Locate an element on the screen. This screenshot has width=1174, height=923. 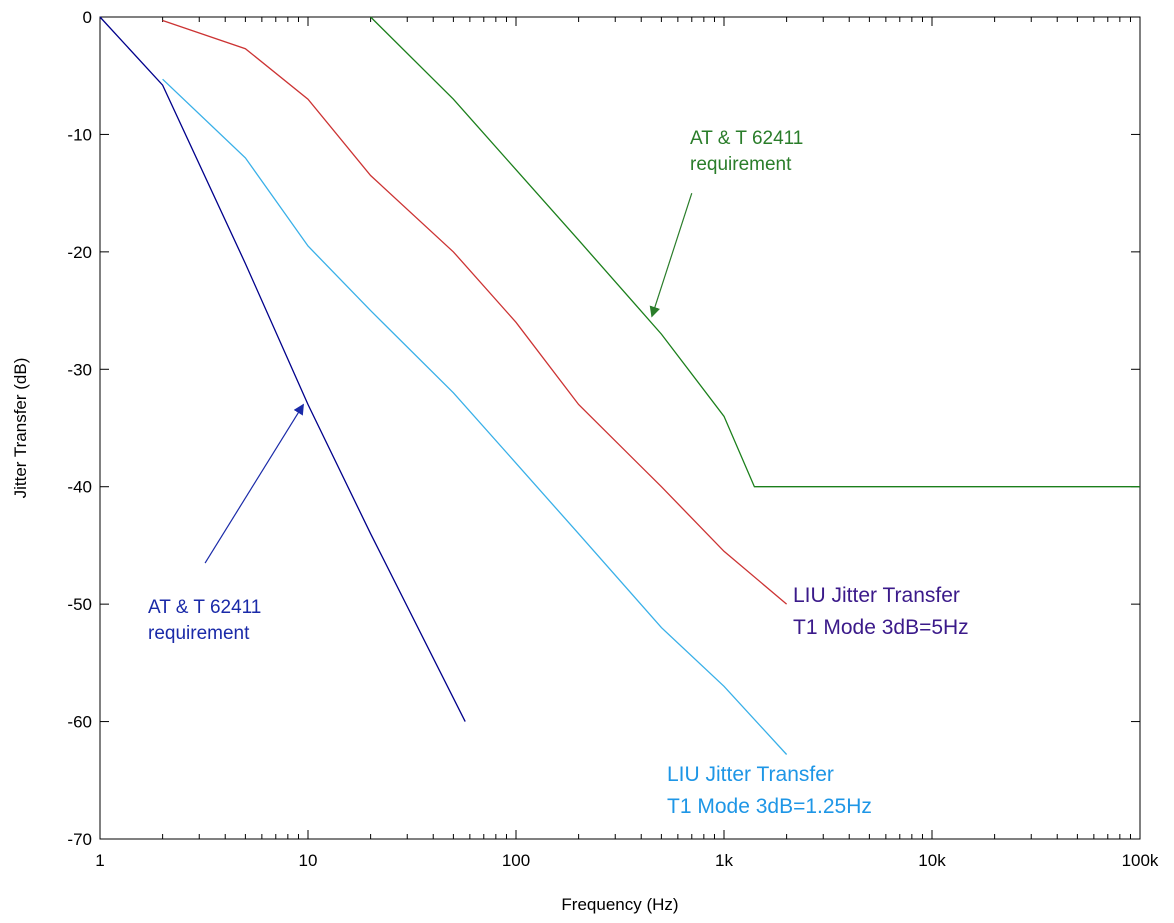
x-axis-title: Frequency (Hz) is located at coordinates (619, 904).